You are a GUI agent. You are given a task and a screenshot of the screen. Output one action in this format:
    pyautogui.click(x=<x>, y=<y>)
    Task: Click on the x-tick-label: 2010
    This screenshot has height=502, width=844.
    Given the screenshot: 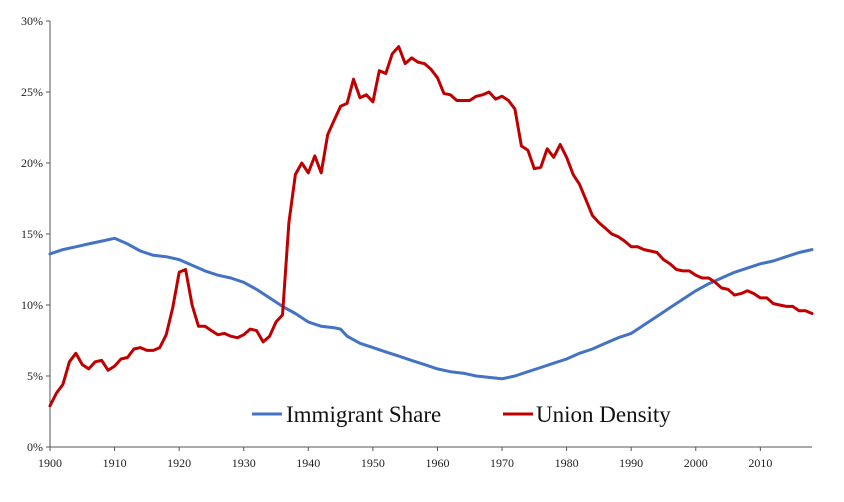 What is the action you would take?
    pyautogui.click(x=760, y=463)
    